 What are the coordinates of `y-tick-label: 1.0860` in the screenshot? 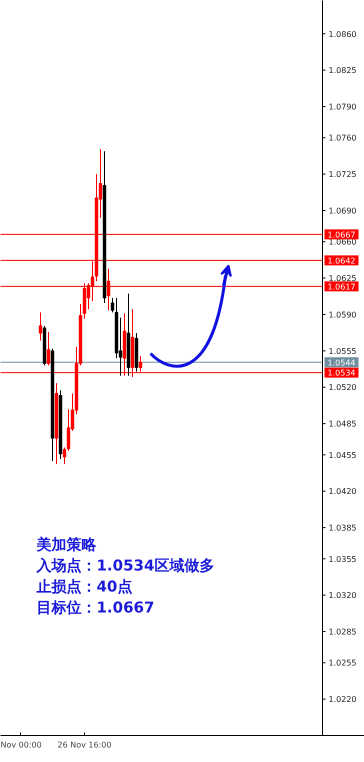 It's located at (342, 34).